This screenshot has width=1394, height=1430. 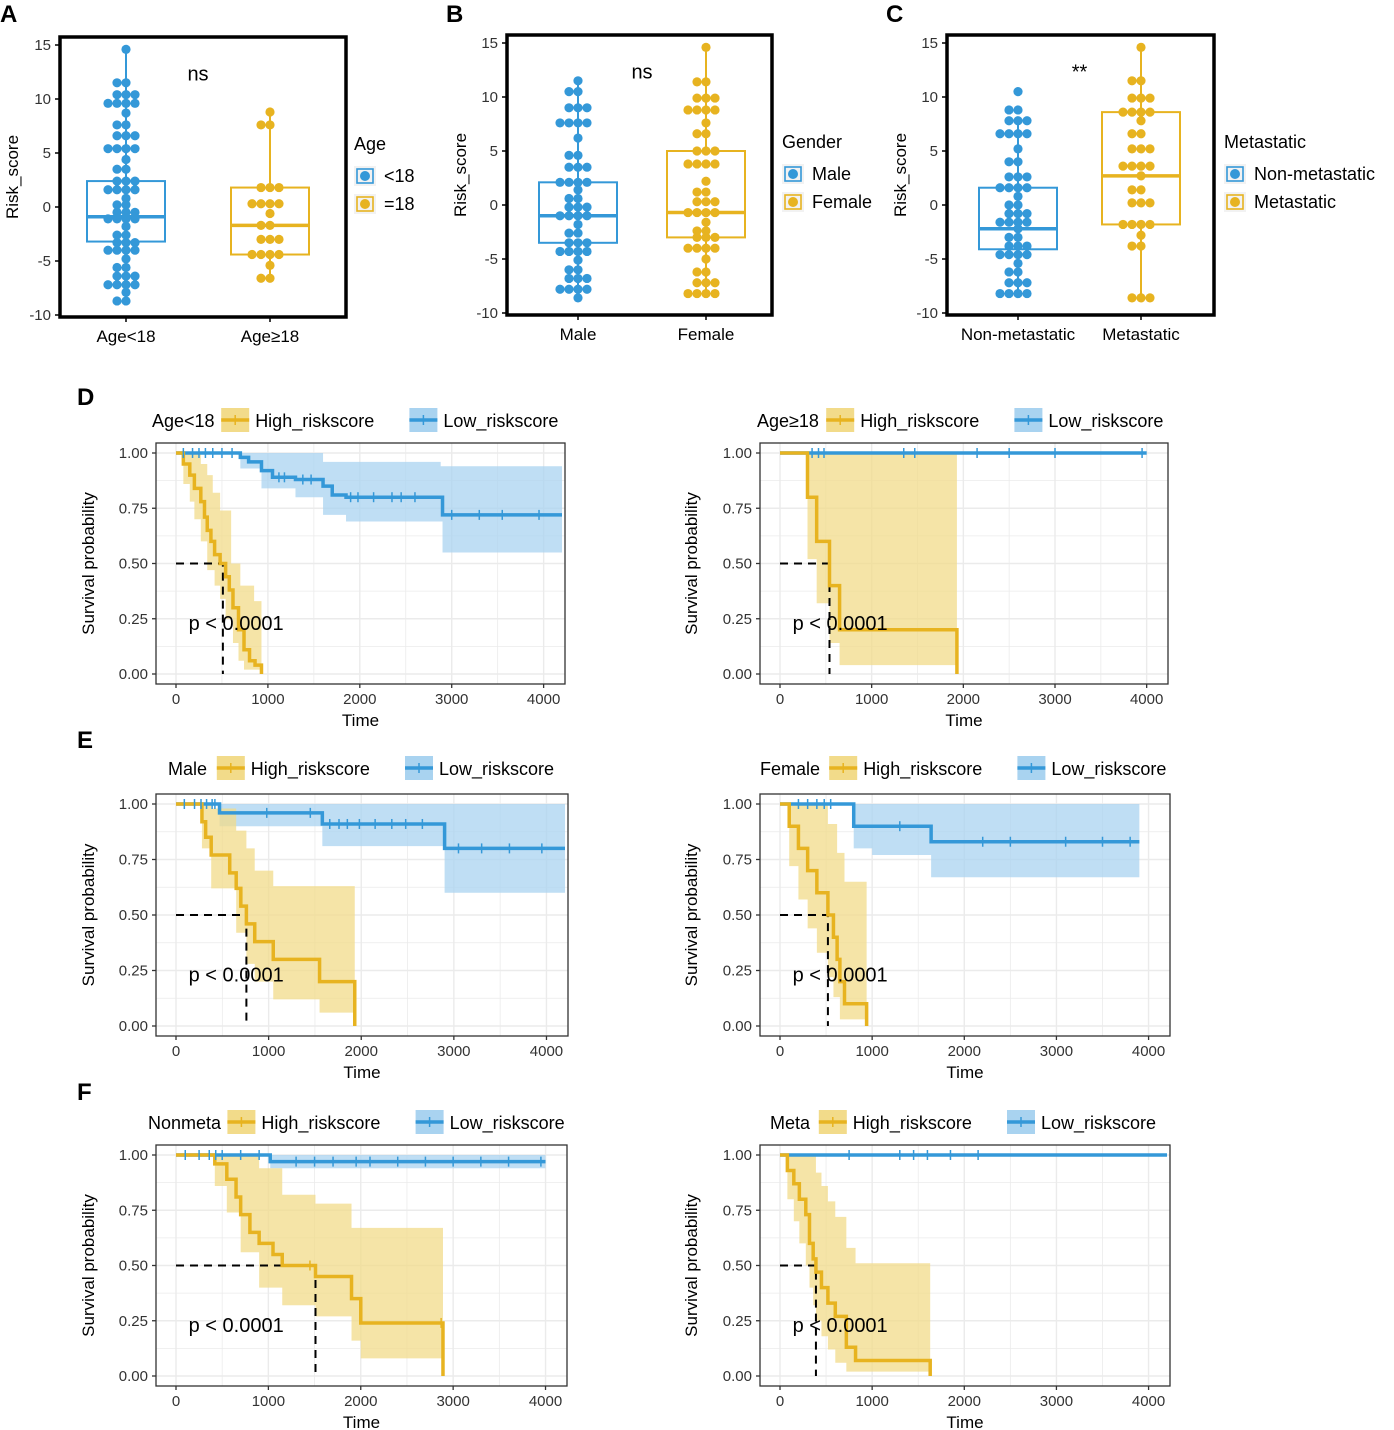 I want to click on x-tick-label: 3000, so click(x=451, y=699).